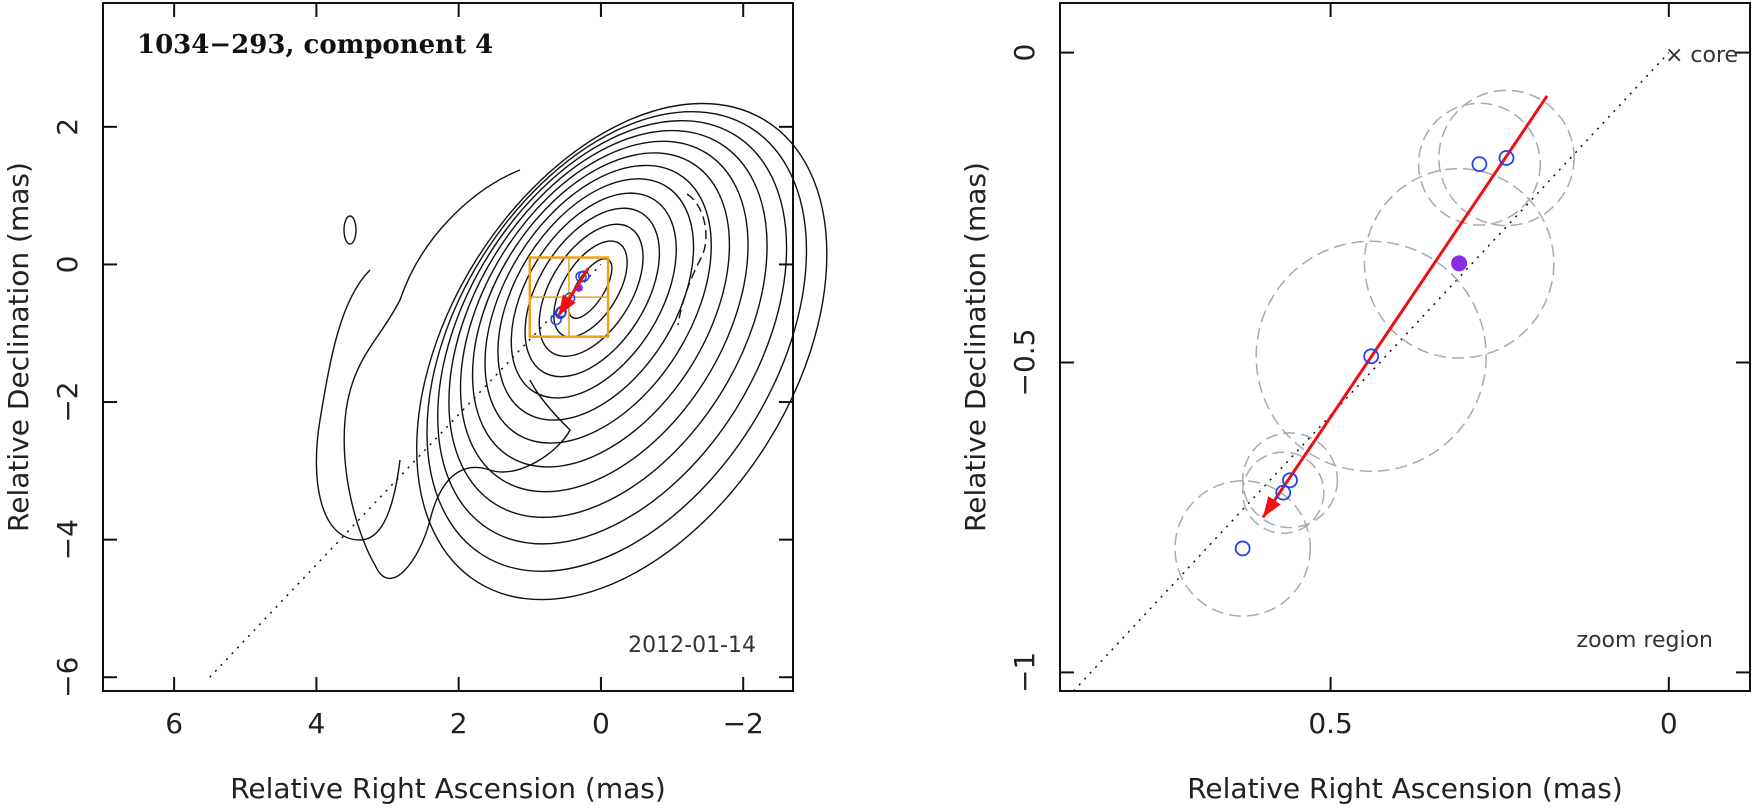 This screenshot has height=811, width=1753. I want to click on right-y-tick-label: 0, so click(1024, 53).